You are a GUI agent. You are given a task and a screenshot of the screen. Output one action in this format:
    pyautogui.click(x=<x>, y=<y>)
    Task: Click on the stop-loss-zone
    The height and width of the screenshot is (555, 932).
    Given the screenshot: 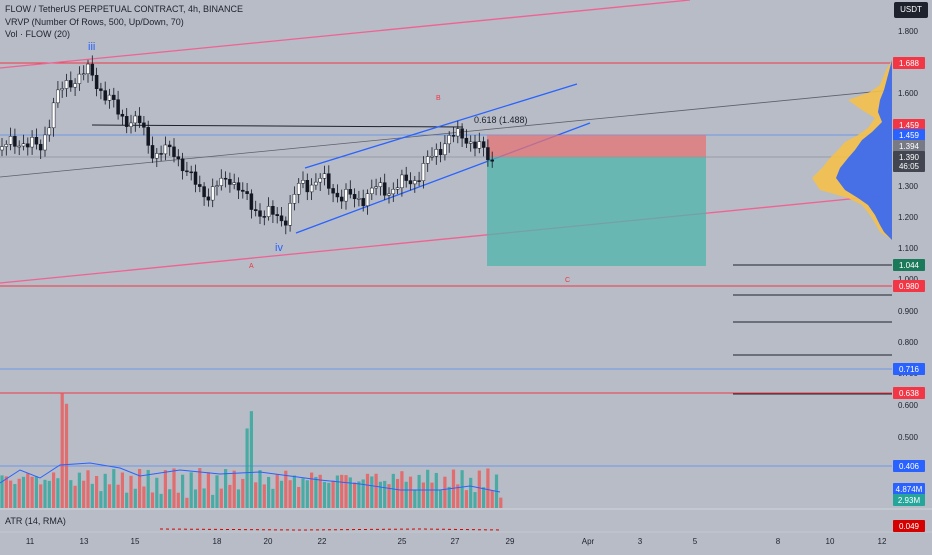 What is the action you would take?
    pyautogui.click(x=596, y=146)
    